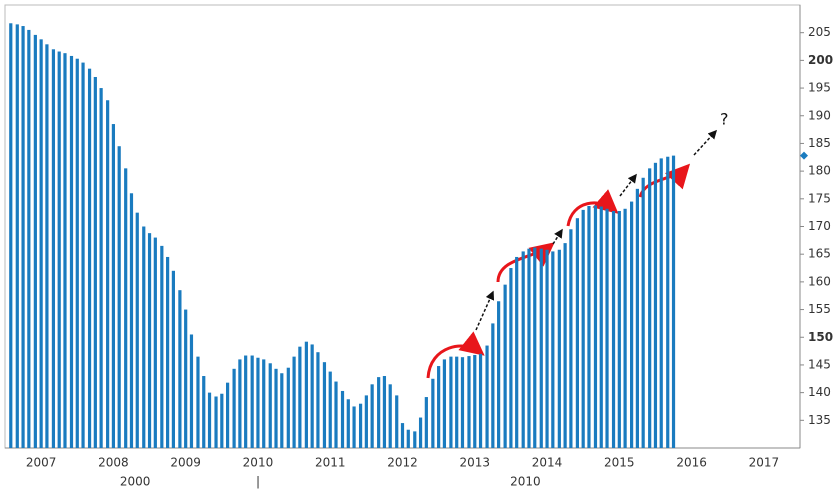  I want to click on y-tick-label: 160, so click(819, 281).